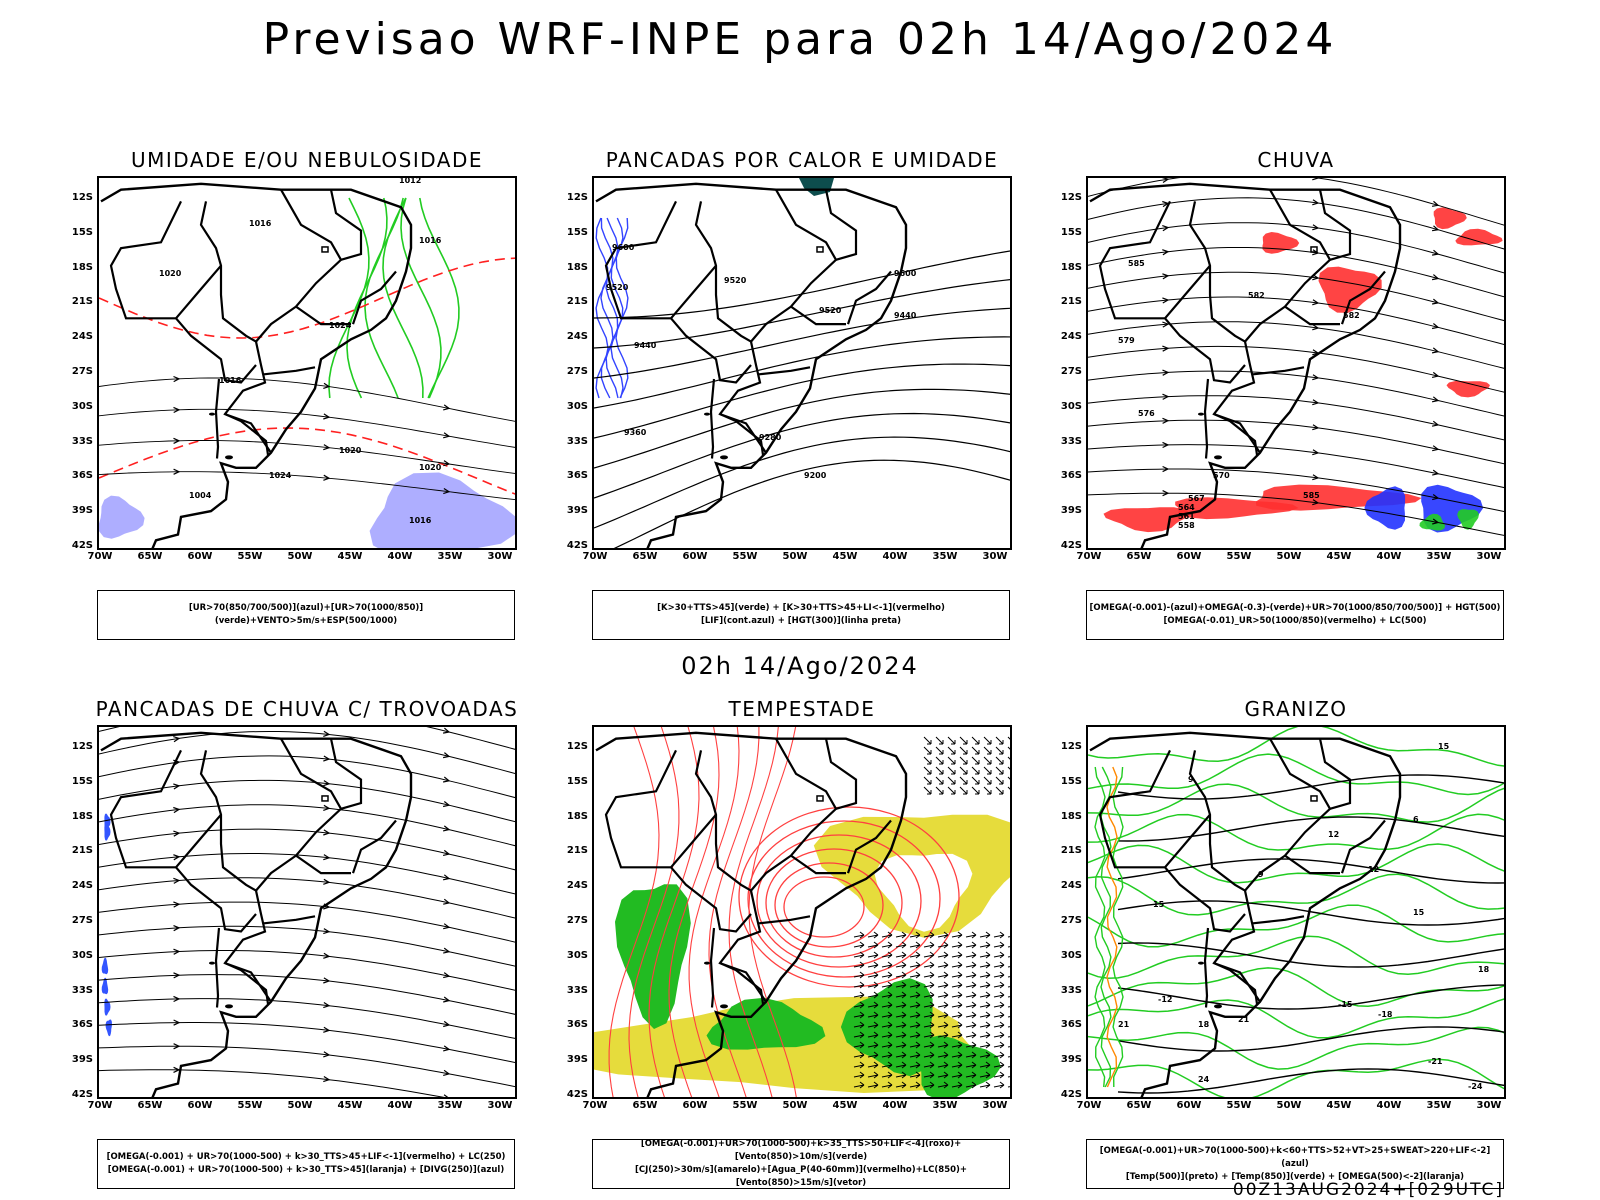 The width and height of the screenshot is (1600, 1200). What do you see at coordinates (1204, 1024) in the screenshot?
I see `contour-label: 18` at bounding box center [1204, 1024].